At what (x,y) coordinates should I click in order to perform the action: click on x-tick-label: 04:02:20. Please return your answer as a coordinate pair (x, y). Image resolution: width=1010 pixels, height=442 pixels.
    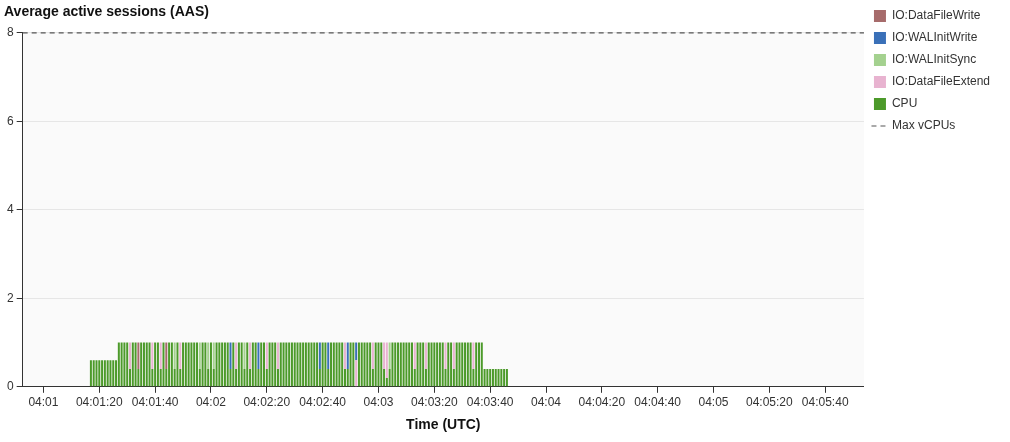
    Looking at the image, I should click on (267, 402).